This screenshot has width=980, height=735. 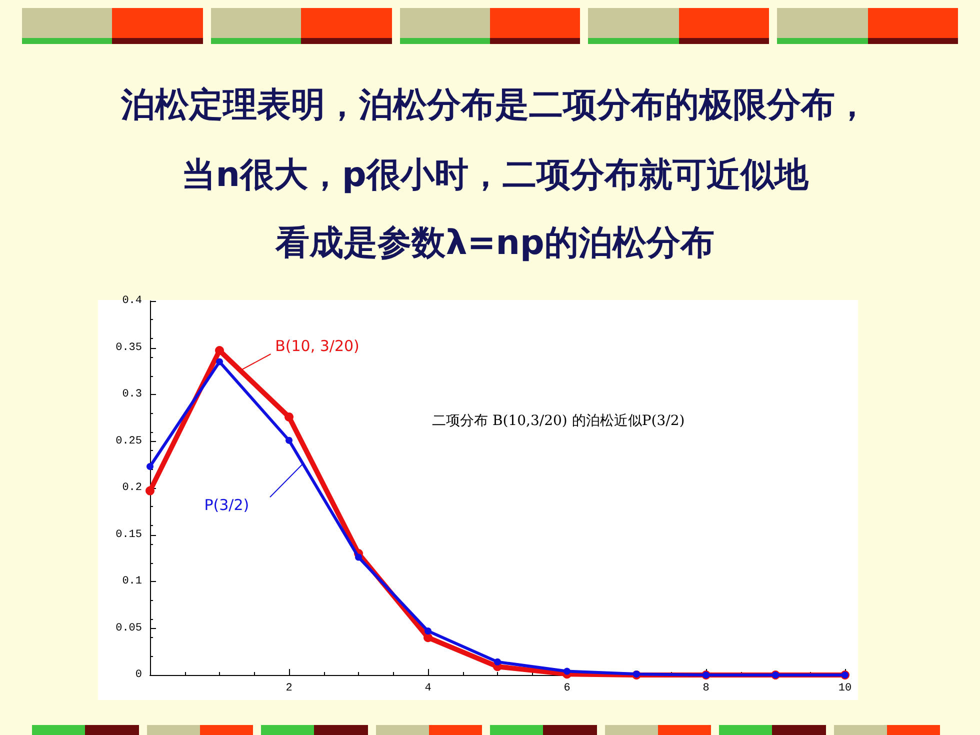 What do you see at coordinates (132, 488) in the screenshot?
I see `y-tick-label: 0.2` at bounding box center [132, 488].